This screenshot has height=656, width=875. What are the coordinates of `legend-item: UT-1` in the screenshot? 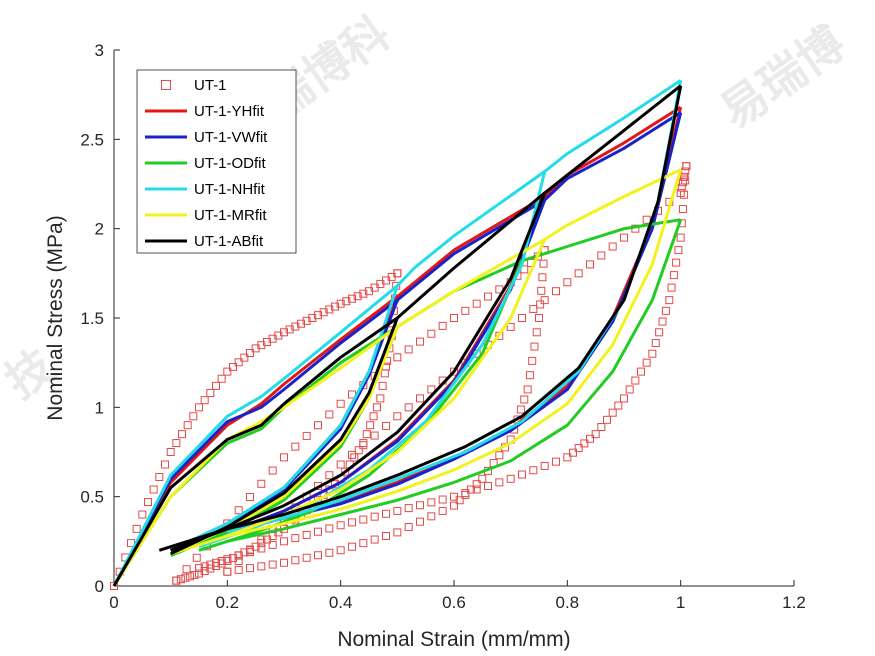 It's located at (194, 85).